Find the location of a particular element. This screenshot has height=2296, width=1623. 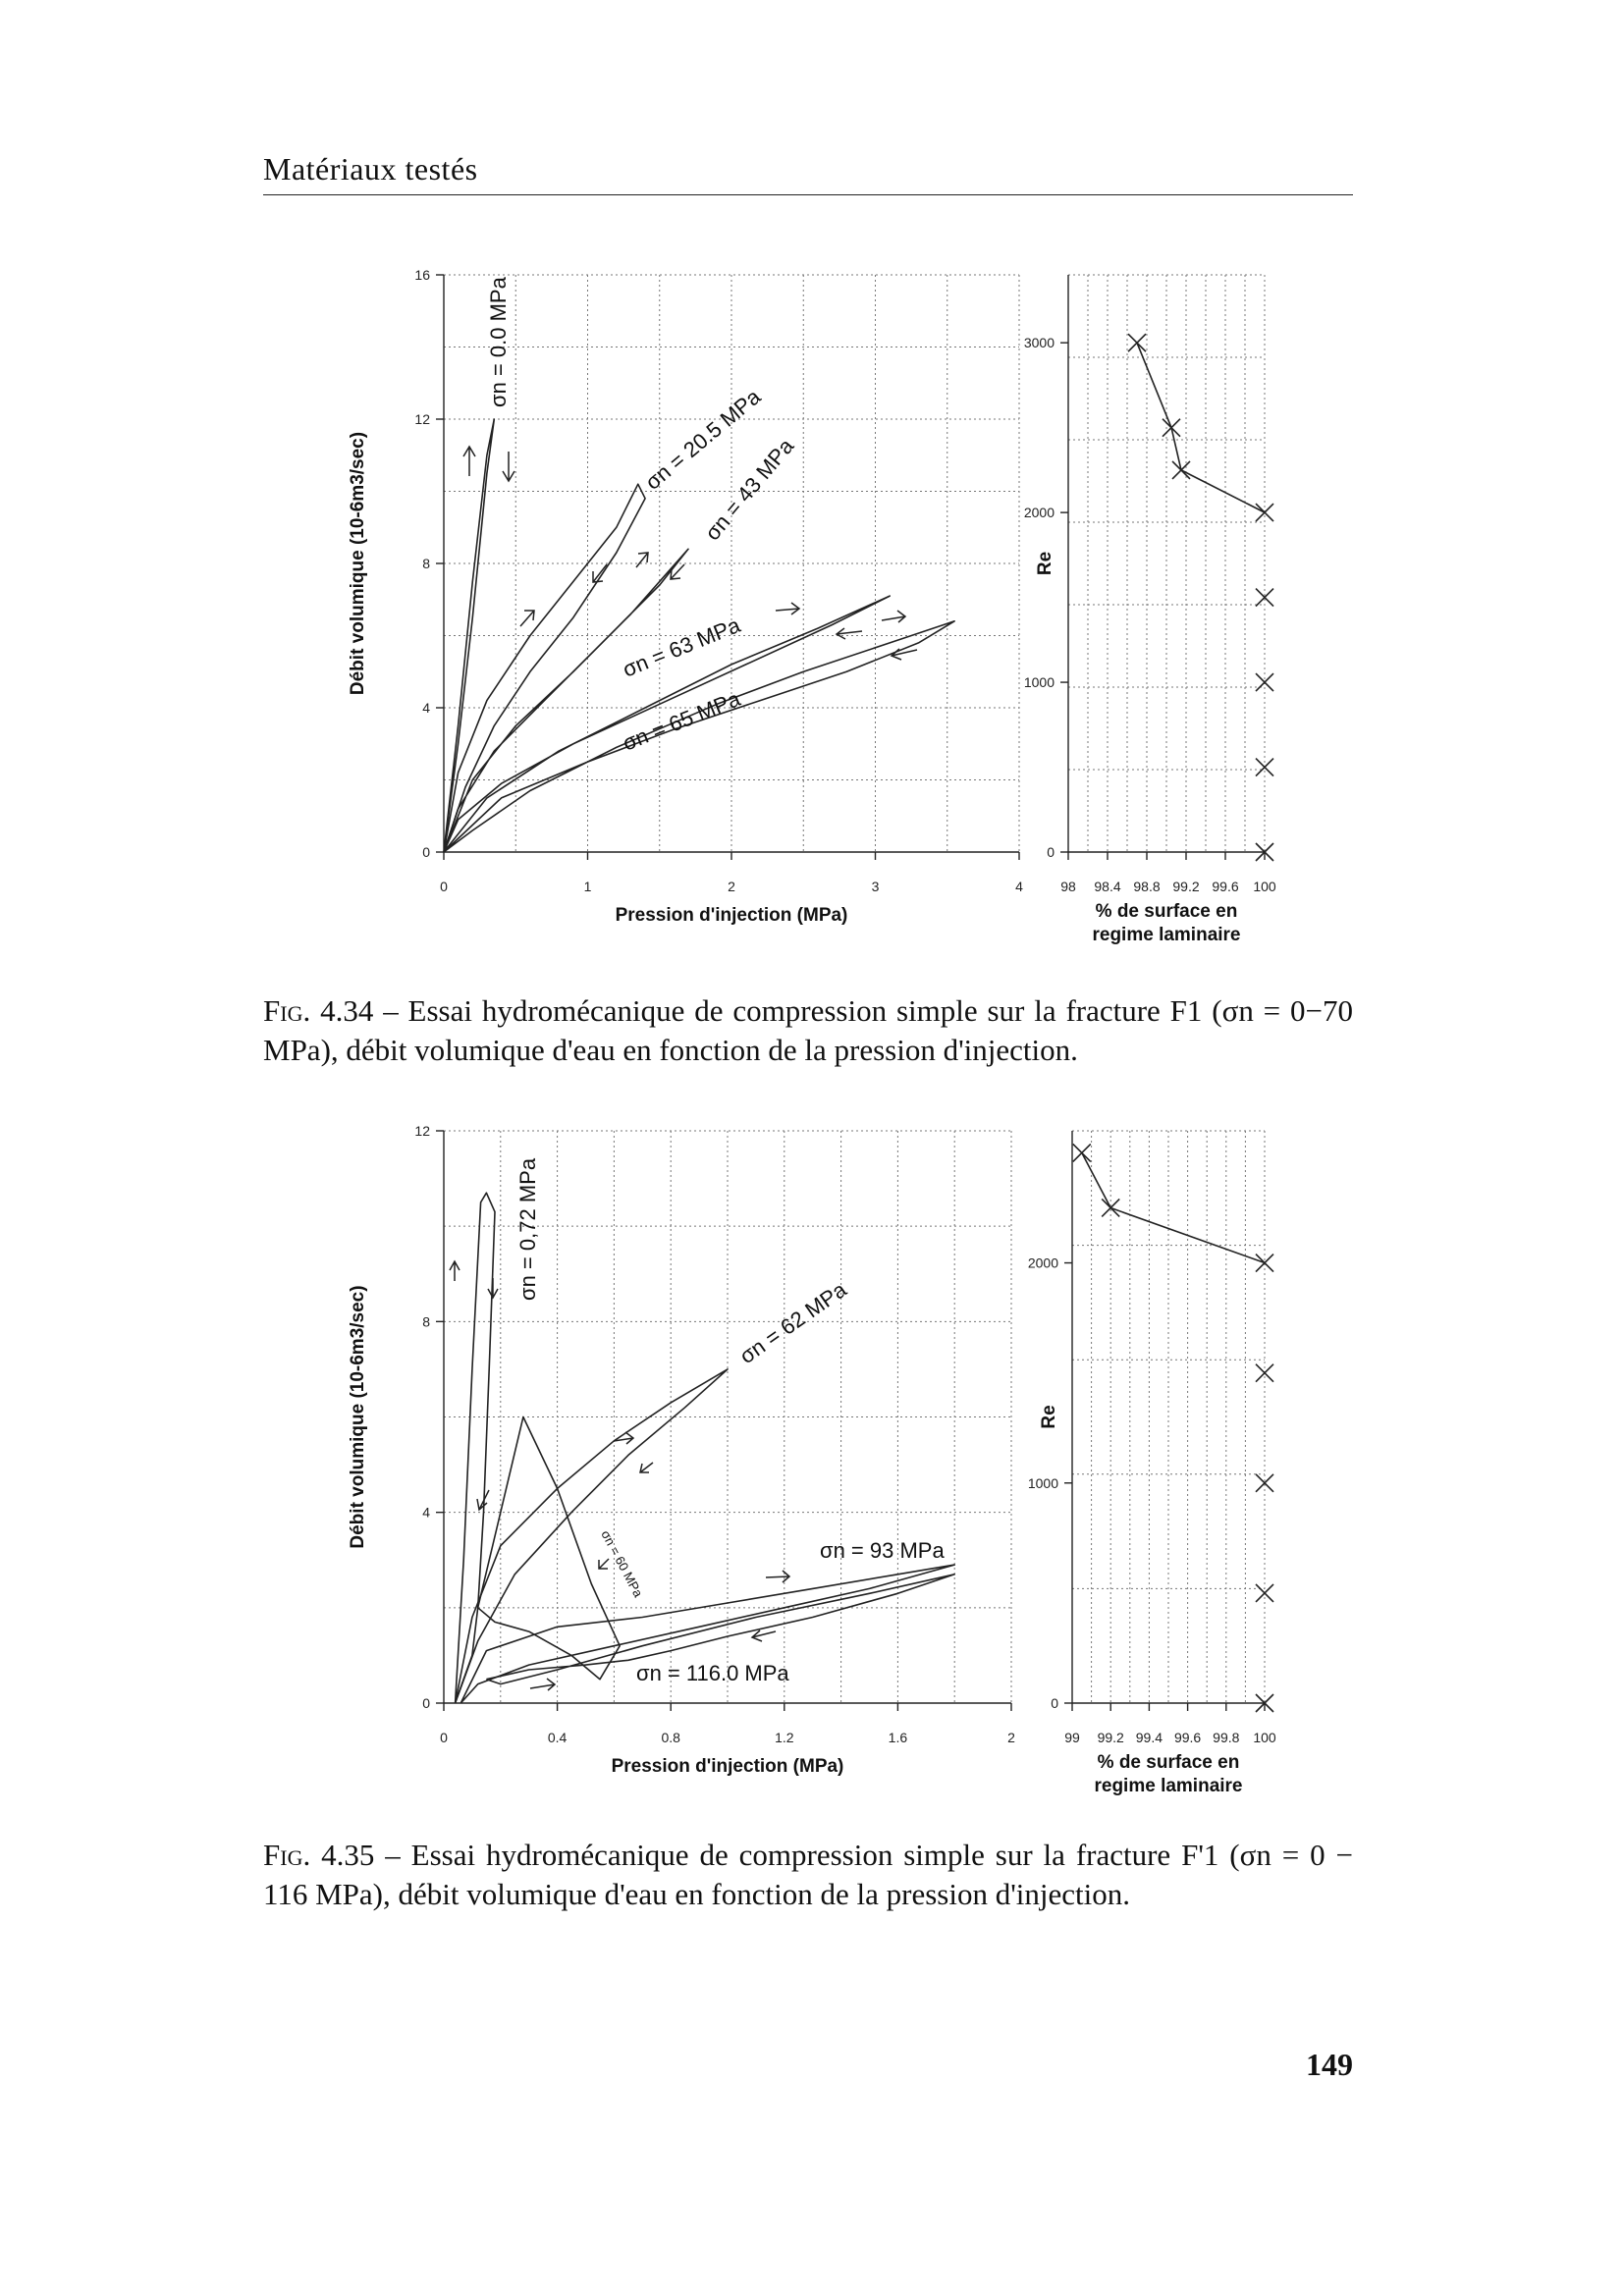

x-tick-label: 98.4 is located at coordinates (1107, 886).